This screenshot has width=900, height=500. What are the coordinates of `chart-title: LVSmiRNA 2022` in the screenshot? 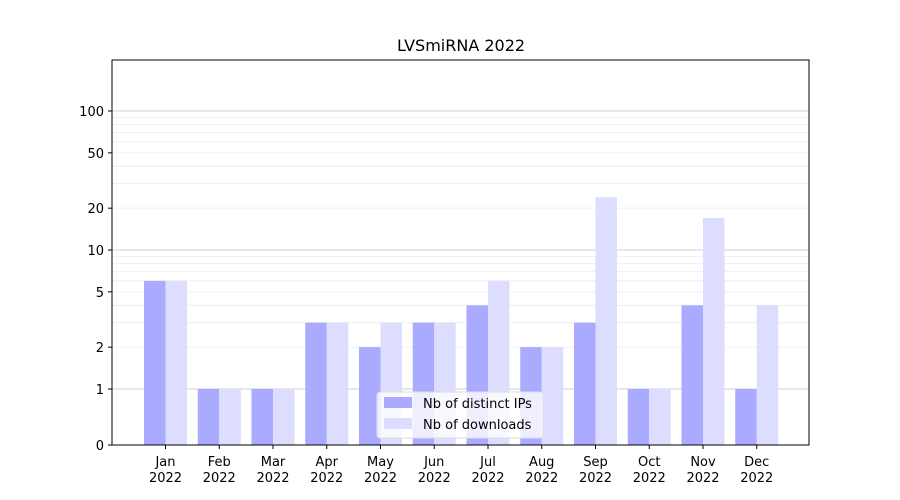 It's located at (461, 45).